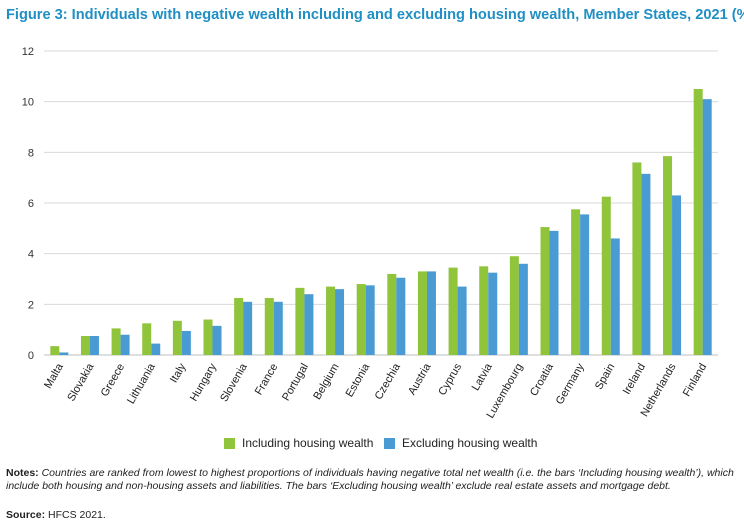 The image size is (744, 524). What do you see at coordinates (28, 52) in the screenshot?
I see `y-tick-label: 12` at bounding box center [28, 52].